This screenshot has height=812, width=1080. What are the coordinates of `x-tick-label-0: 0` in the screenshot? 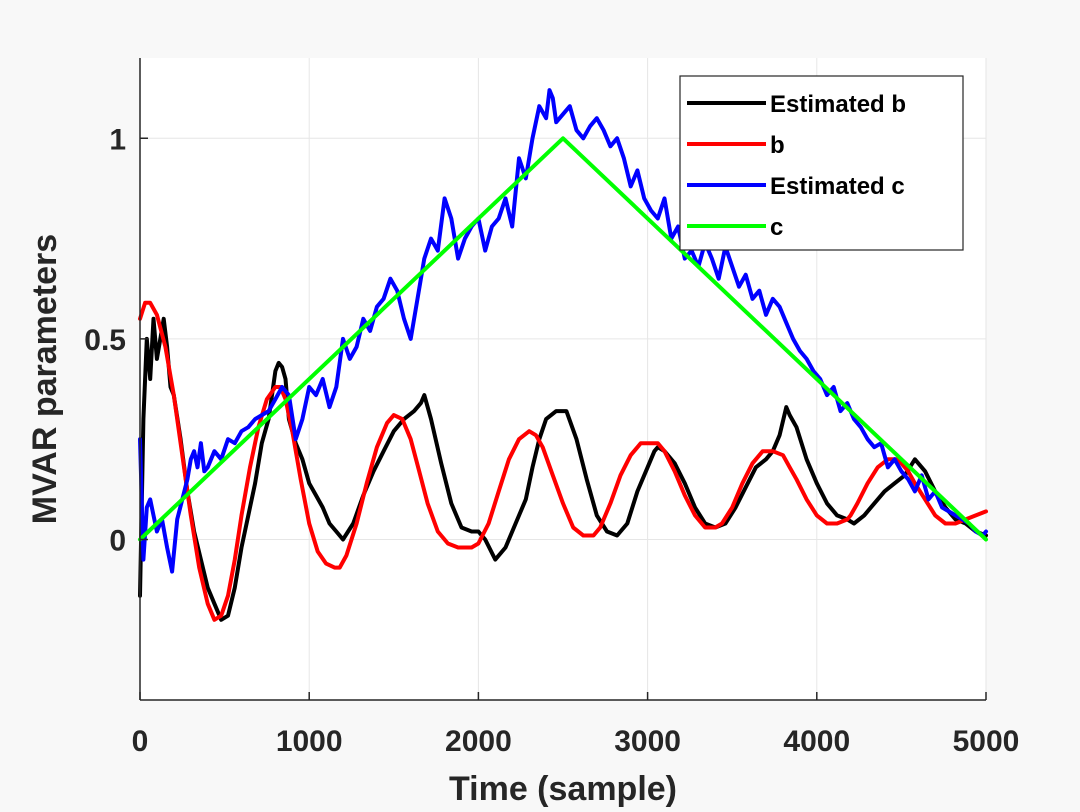 It's located at (140, 741).